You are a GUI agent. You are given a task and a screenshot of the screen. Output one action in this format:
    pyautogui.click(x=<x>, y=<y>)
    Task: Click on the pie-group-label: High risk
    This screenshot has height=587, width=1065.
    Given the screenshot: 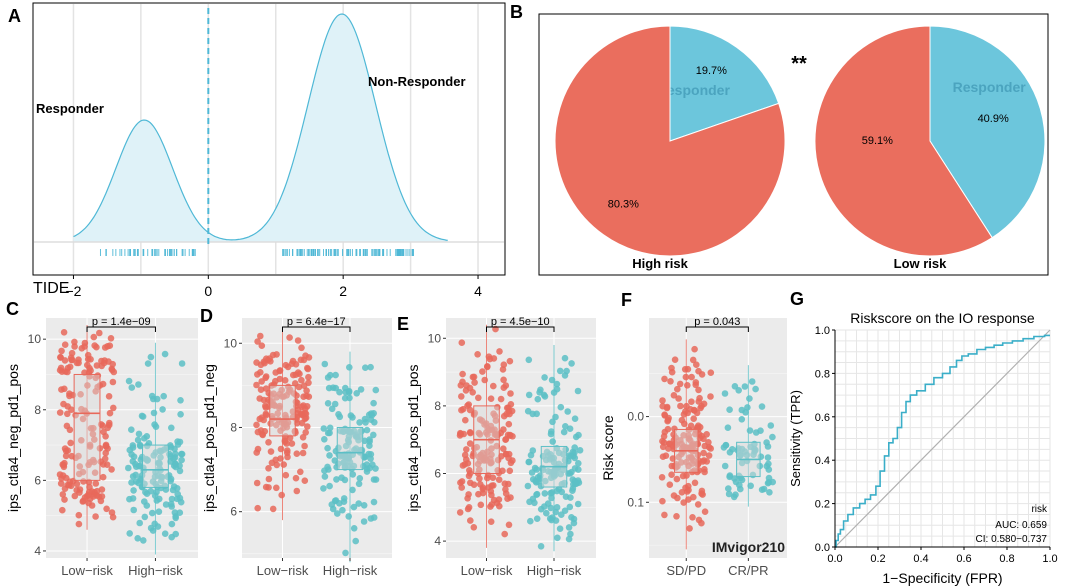 What is the action you would take?
    pyautogui.click(x=660, y=263)
    